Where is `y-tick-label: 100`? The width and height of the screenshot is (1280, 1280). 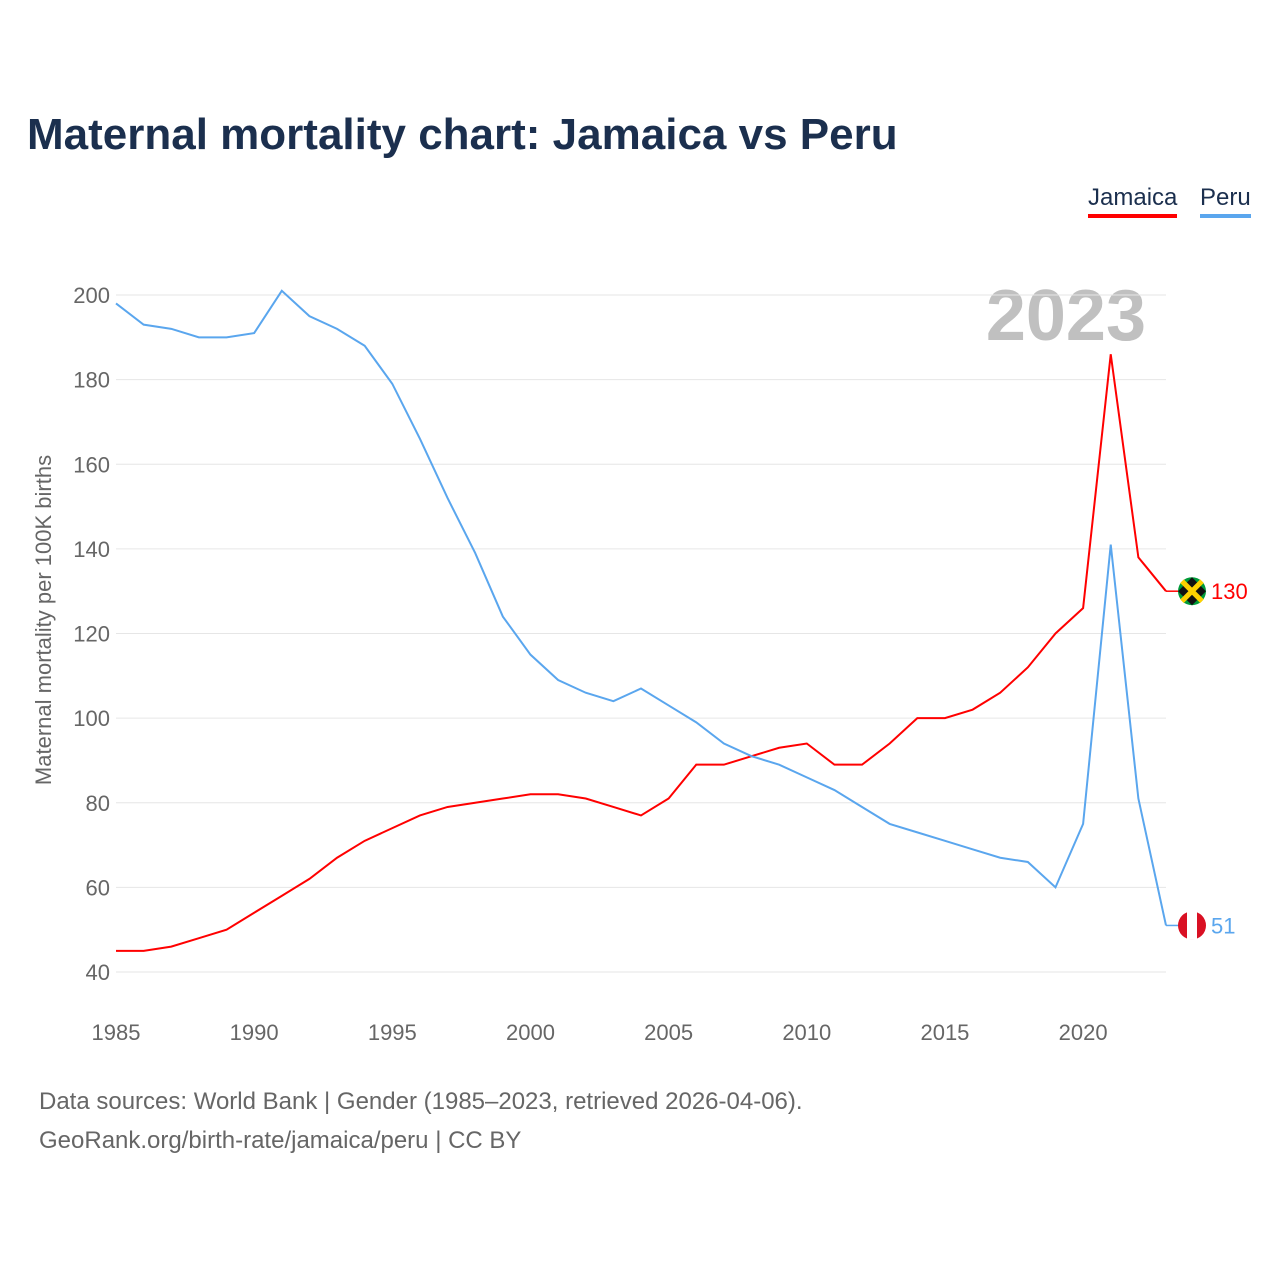 y-tick-label: 100 is located at coordinates (91, 718).